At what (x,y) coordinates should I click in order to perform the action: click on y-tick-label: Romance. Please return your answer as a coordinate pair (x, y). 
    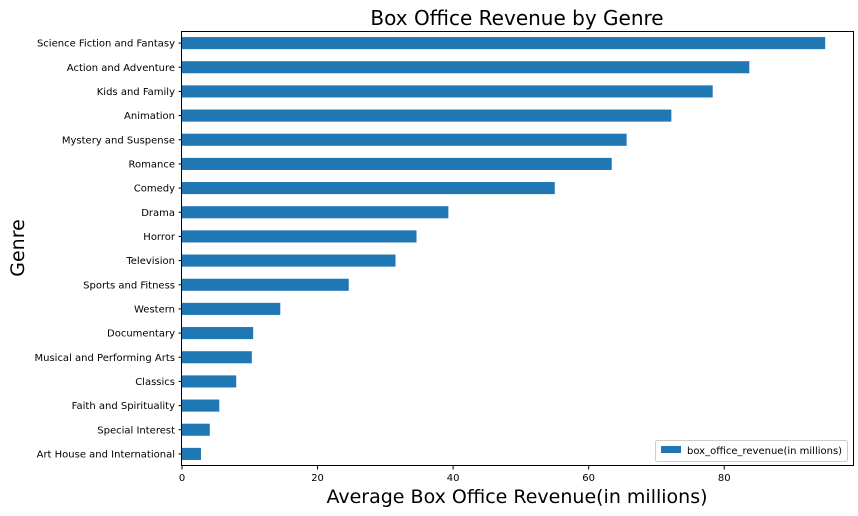
    Looking at the image, I should click on (152, 164).